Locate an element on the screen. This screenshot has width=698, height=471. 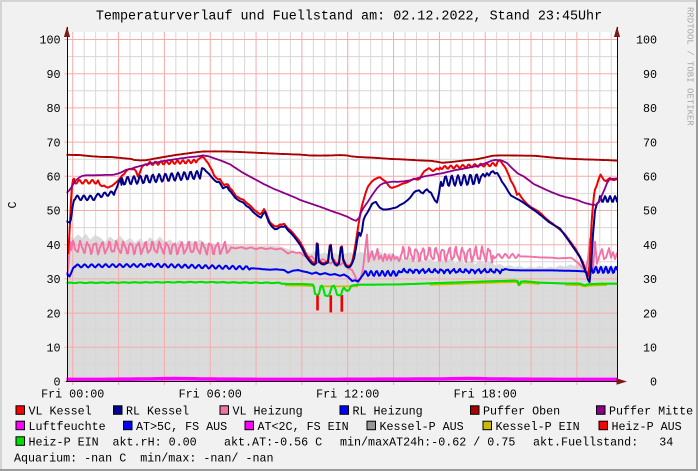
svg-text: AT<2C, FS EIN is located at coordinates (303, 427).